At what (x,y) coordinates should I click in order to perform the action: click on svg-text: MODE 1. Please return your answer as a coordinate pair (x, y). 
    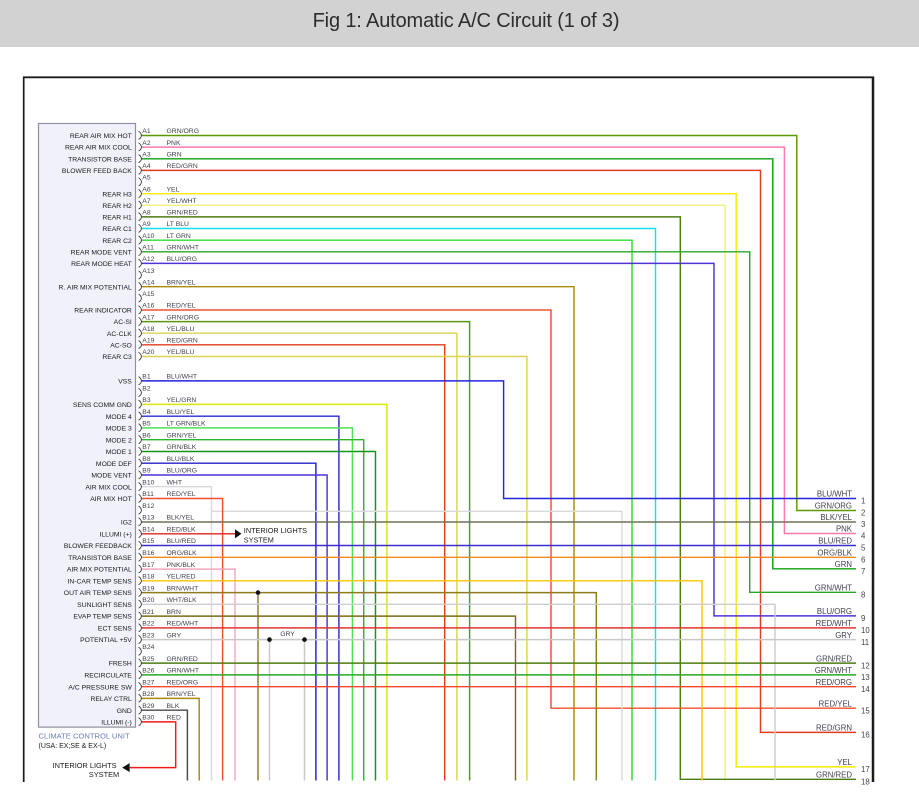
    Looking at the image, I should click on (119, 452).